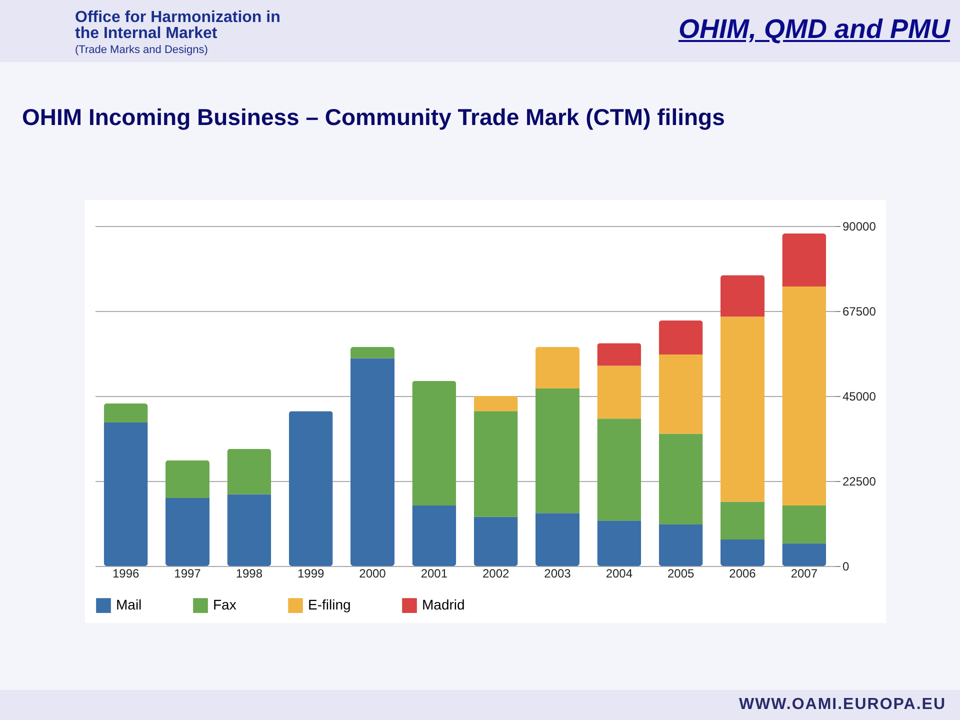 The width and height of the screenshot is (960, 720). Describe the element at coordinates (842, 705) in the screenshot. I see `text: WWW.OAMI.EUROPA.EU` at that location.